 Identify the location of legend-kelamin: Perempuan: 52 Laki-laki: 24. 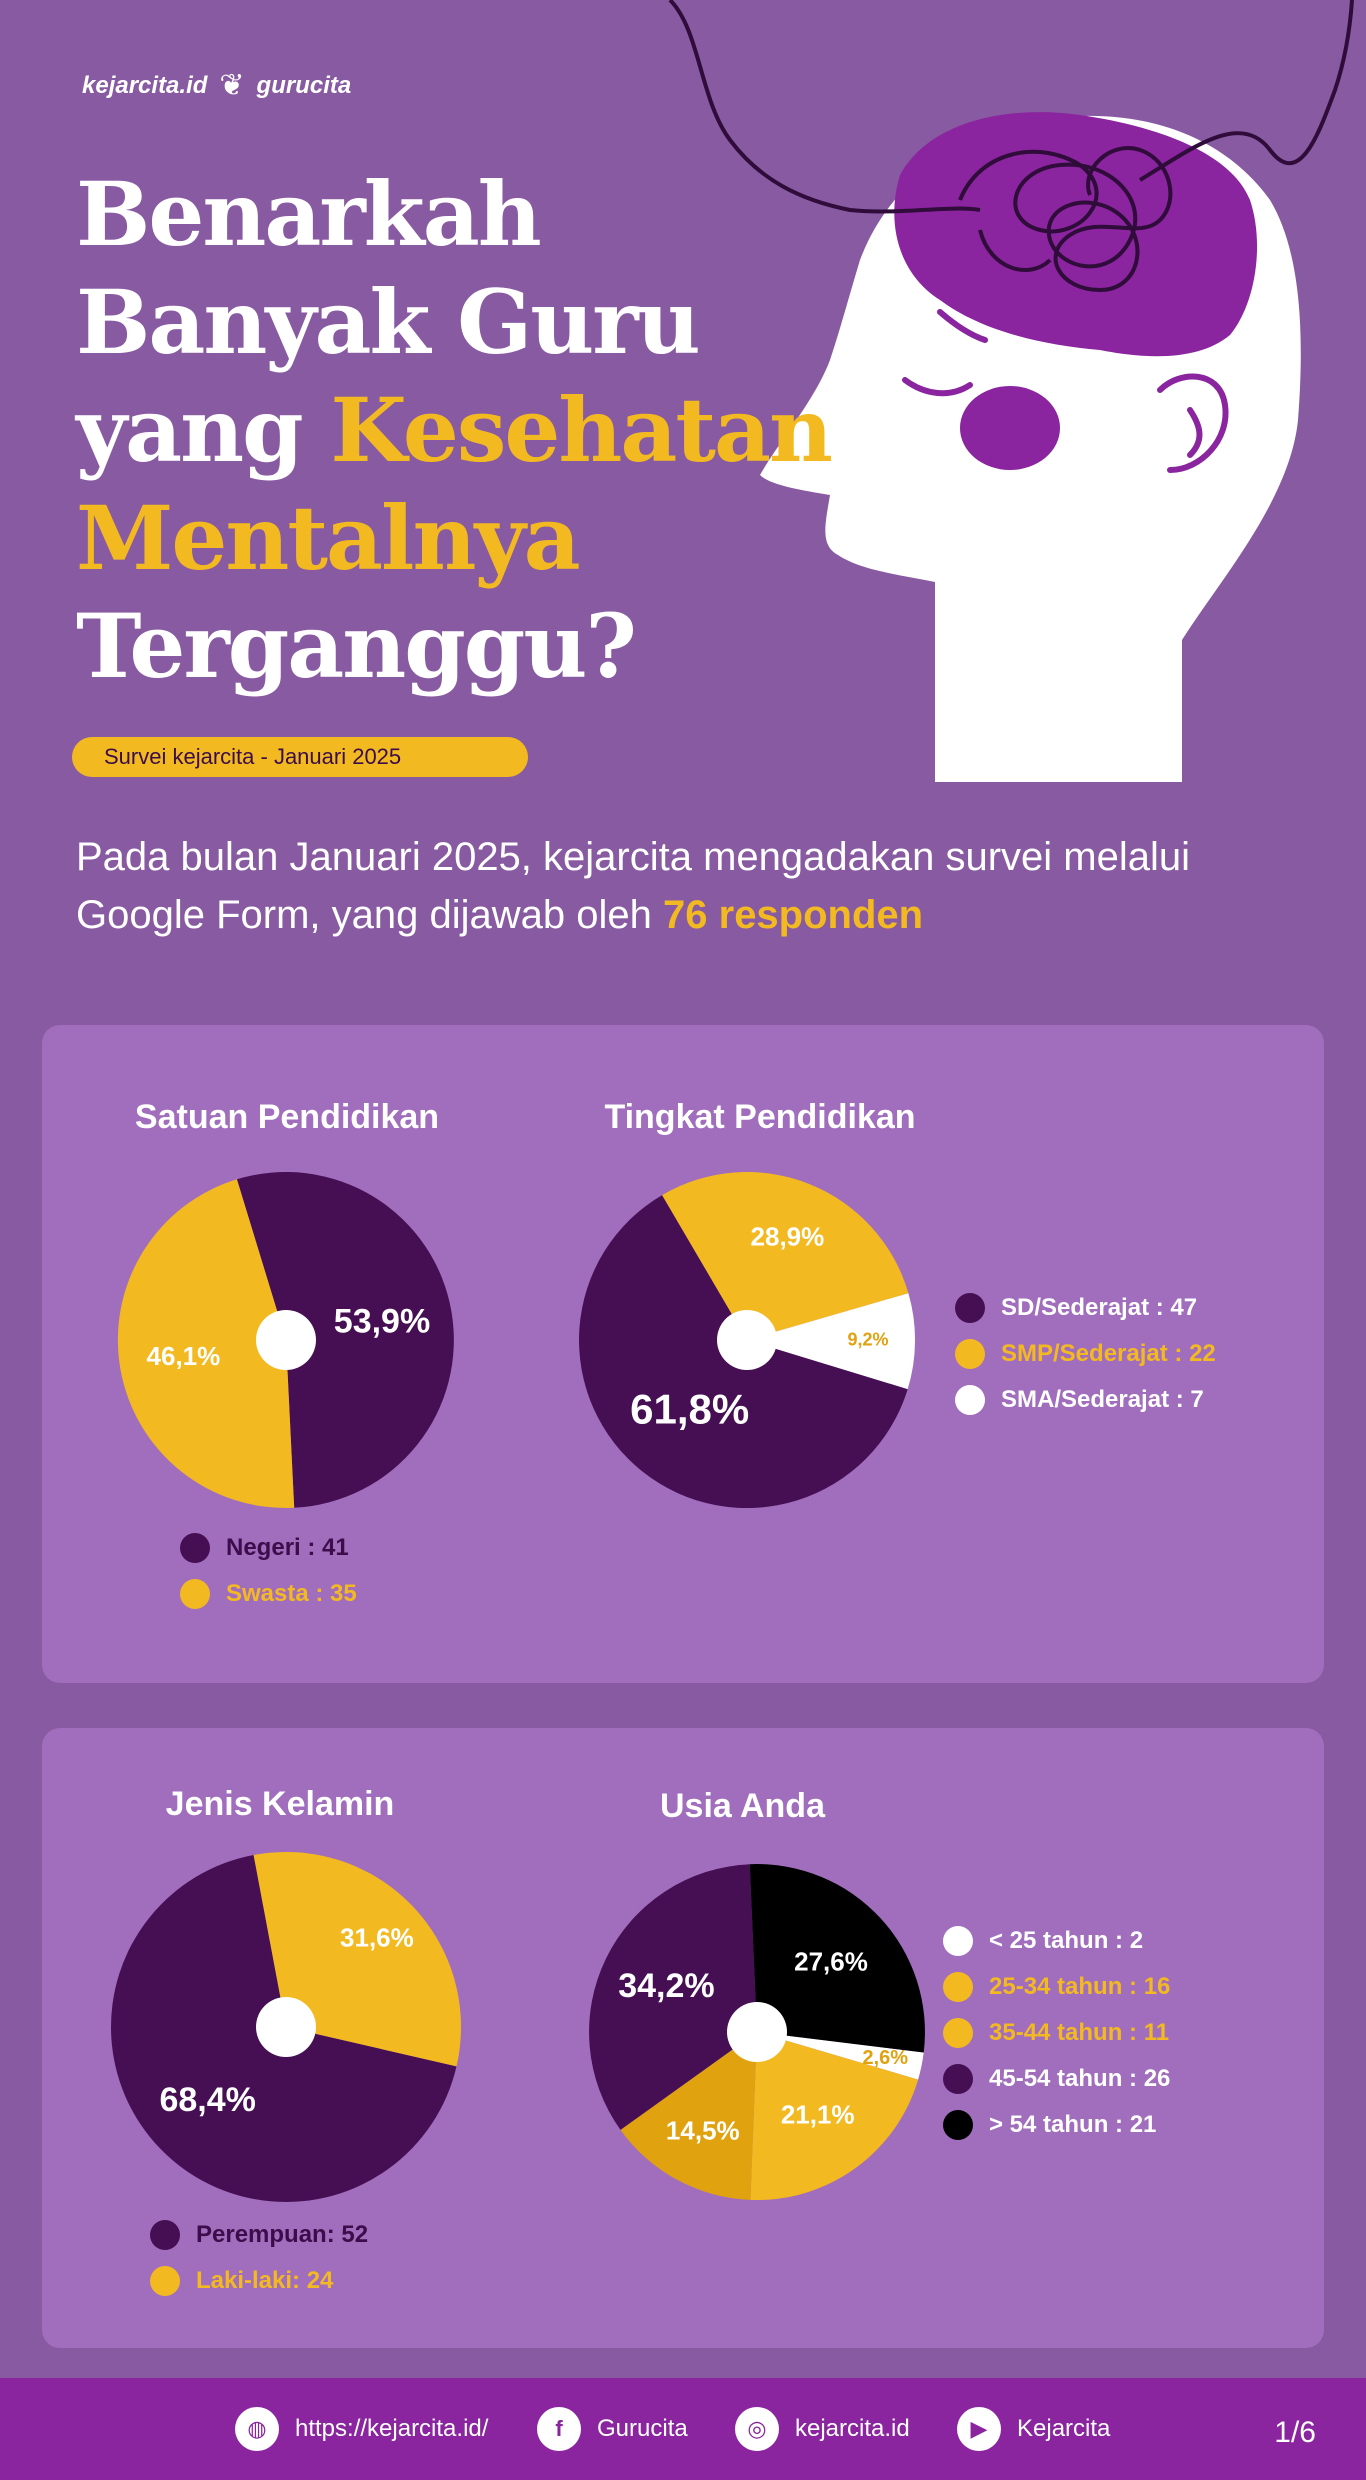
(259, 2258).